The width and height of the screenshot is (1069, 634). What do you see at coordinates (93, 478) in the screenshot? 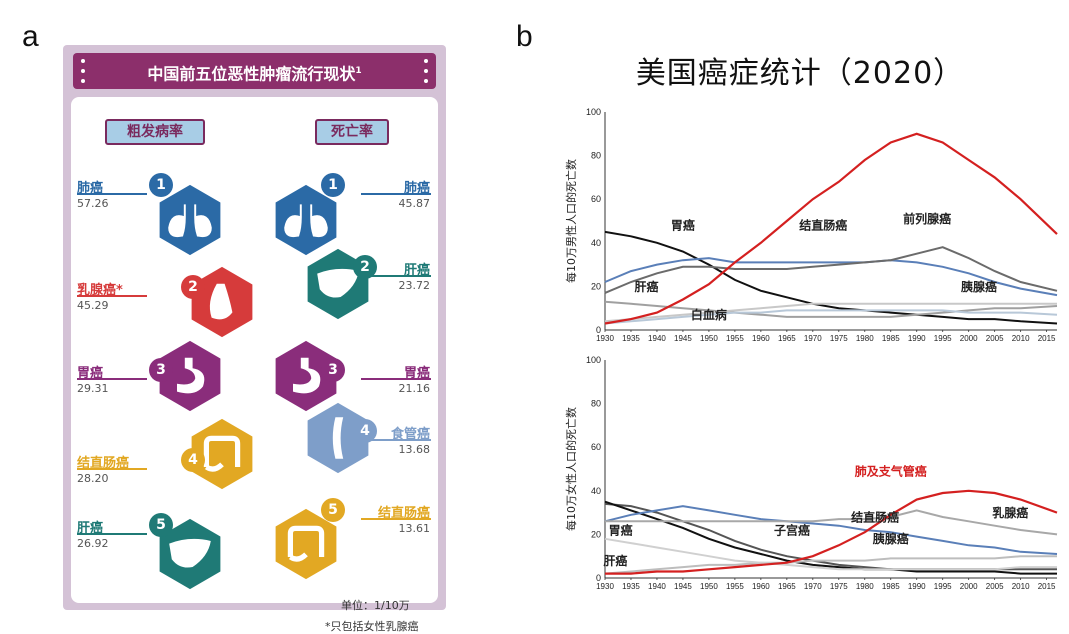
I see `incidence-value-4: 28.20` at bounding box center [93, 478].